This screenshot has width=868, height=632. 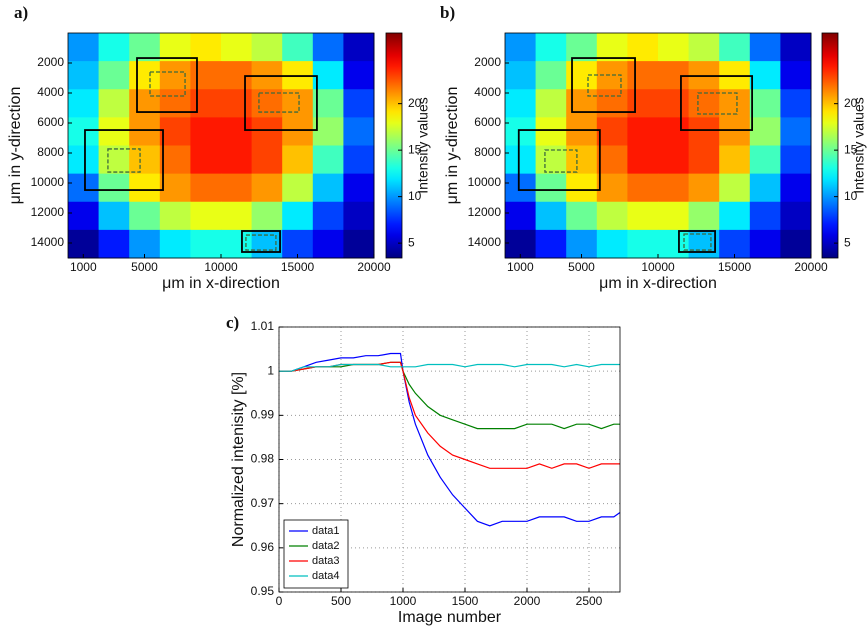 What do you see at coordinates (263, 326) in the screenshot?
I see `y-tick-label: 1.01` at bounding box center [263, 326].